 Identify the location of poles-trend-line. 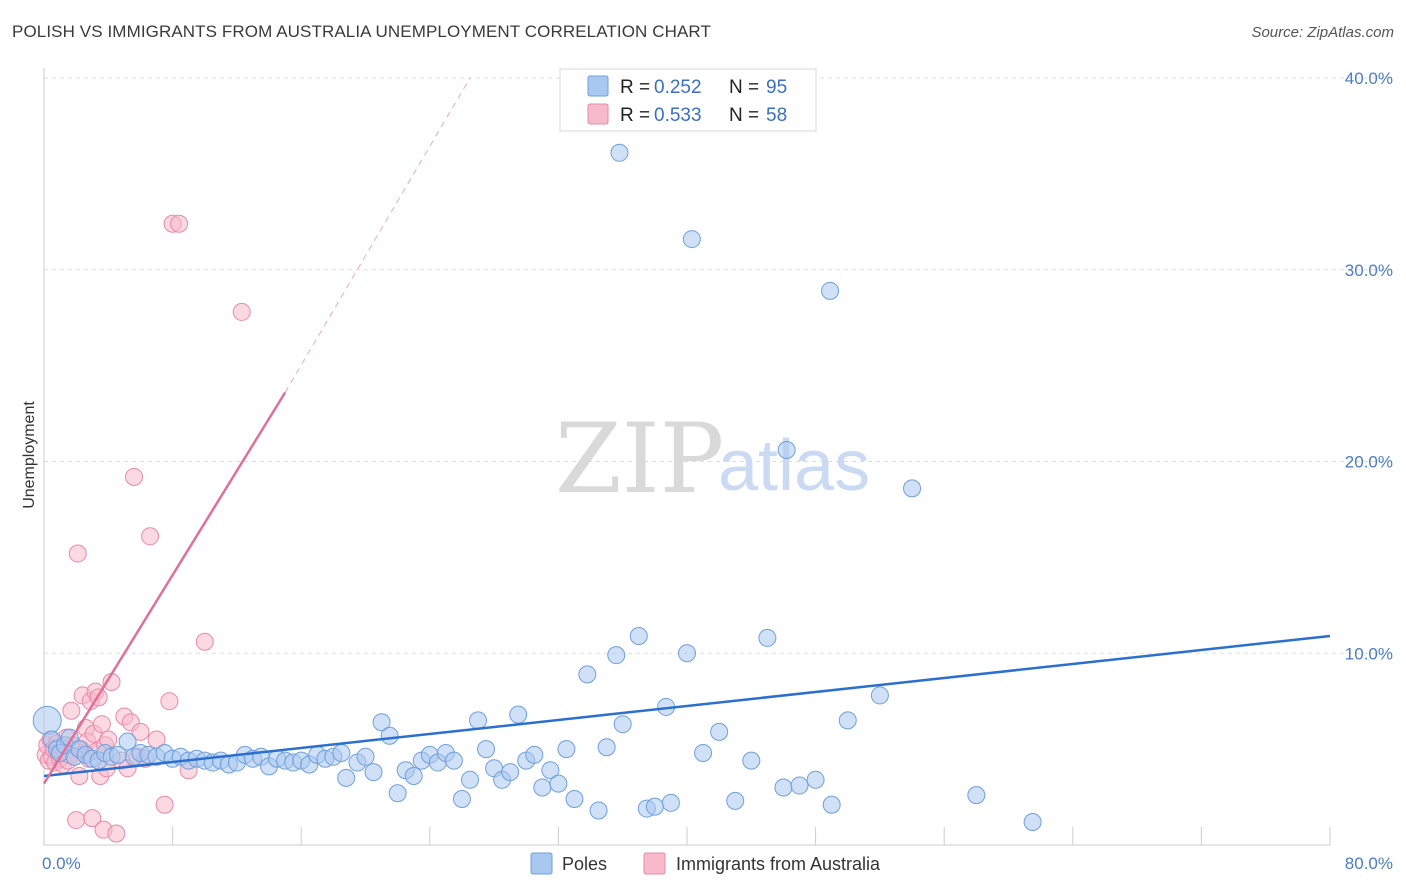
(687, 706).